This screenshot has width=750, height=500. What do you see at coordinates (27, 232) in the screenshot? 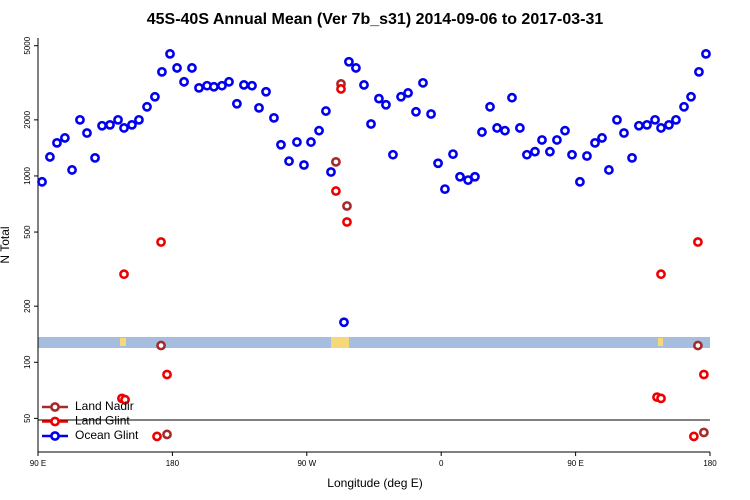
I see `y-tick-label: 500` at bounding box center [27, 232].